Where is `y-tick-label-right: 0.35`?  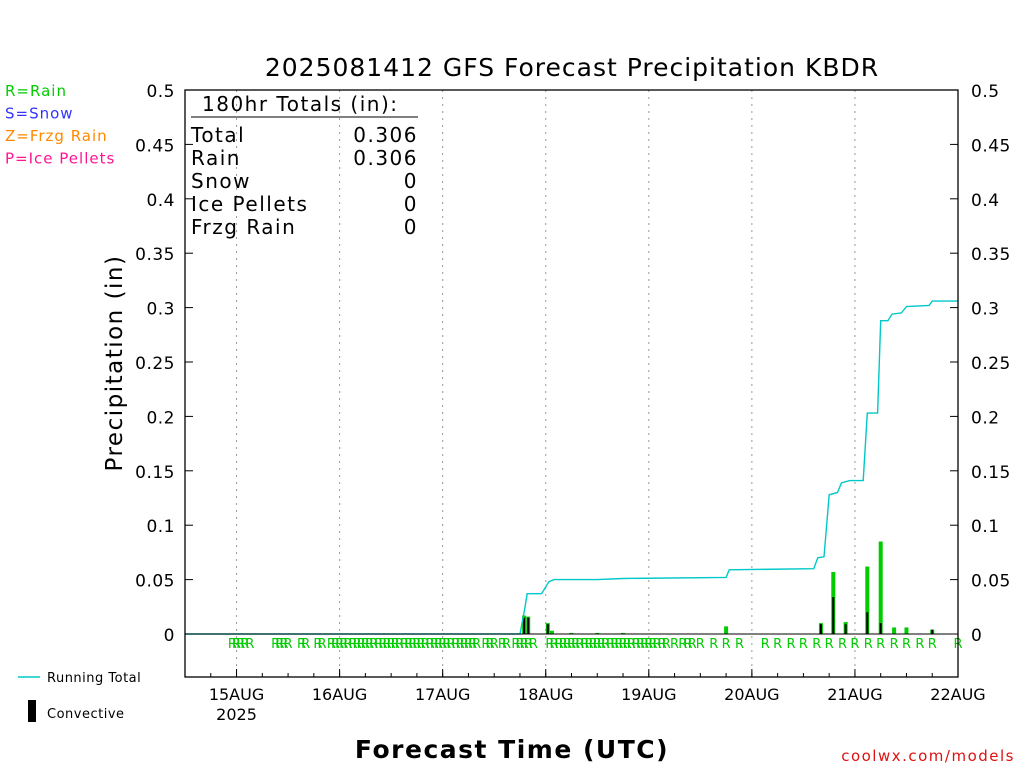
y-tick-label-right: 0.35 is located at coordinates (991, 255).